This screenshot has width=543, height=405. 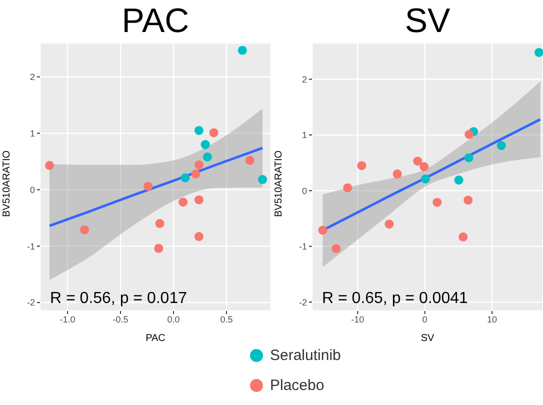 What do you see at coordinates (305, 355) in the screenshot?
I see `legend-label: Seralutinib` at bounding box center [305, 355].